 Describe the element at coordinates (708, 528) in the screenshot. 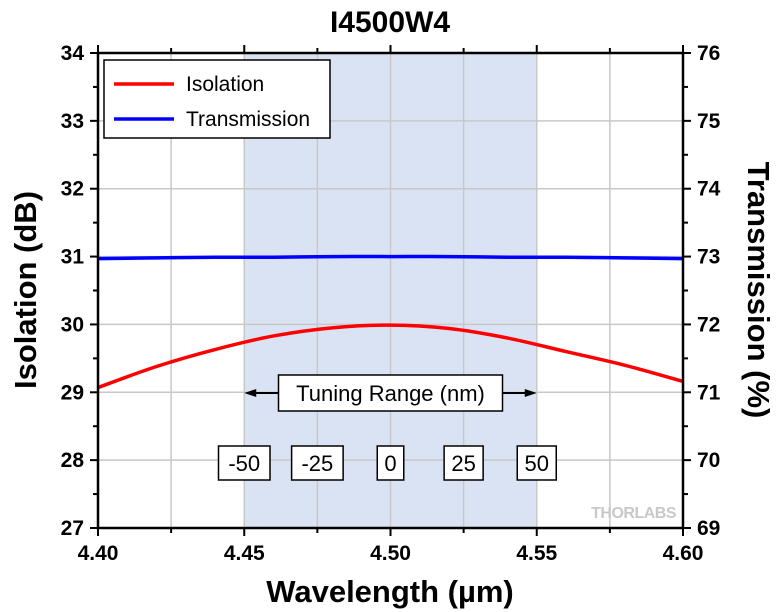

I see `y-right-tick-label: 69` at that location.